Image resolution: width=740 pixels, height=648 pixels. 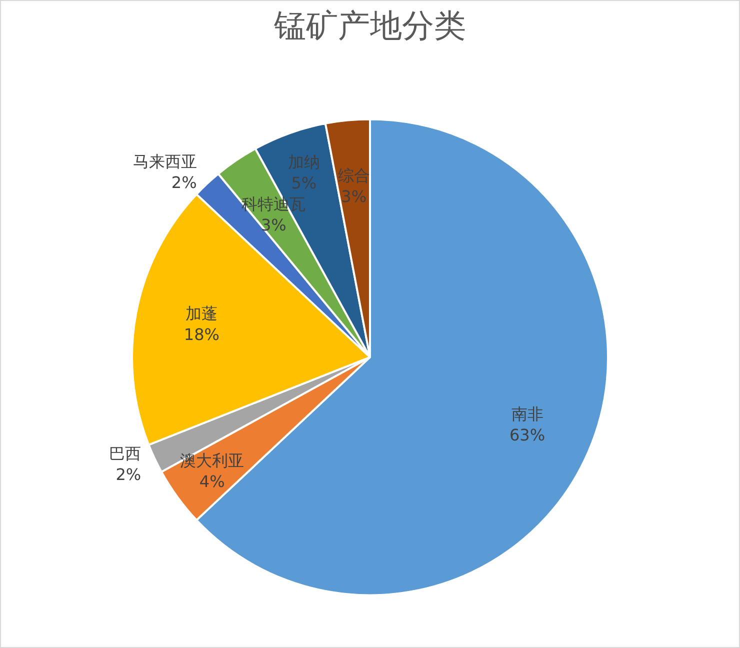 I want to click on slice-label: 加蓬, so click(x=202, y=314).